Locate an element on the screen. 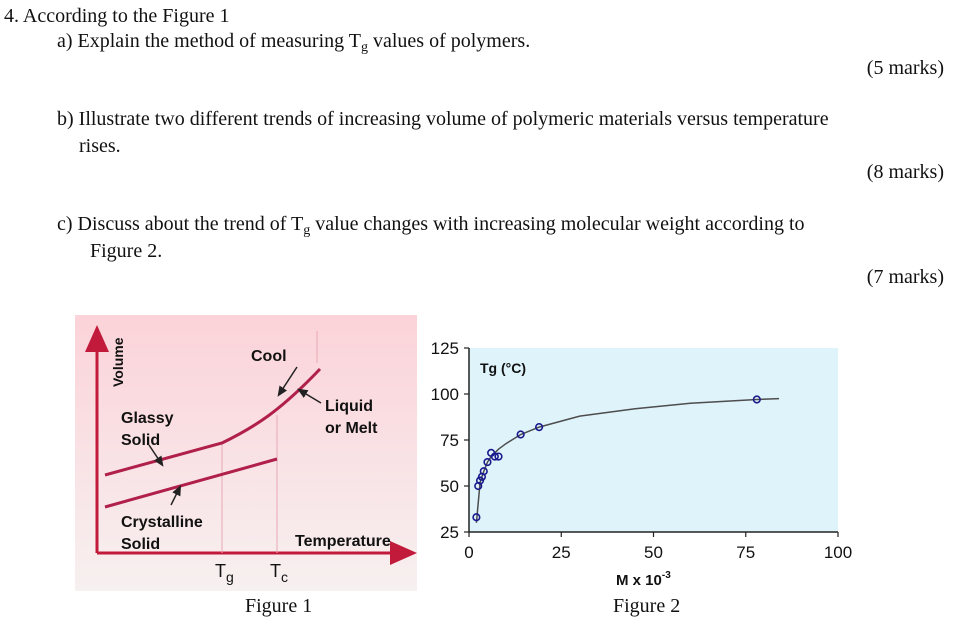 Image resolution: width=970 pixels, height=636 pixels. question-c-line2: Figure 2. is located at coordinates (126, 251).